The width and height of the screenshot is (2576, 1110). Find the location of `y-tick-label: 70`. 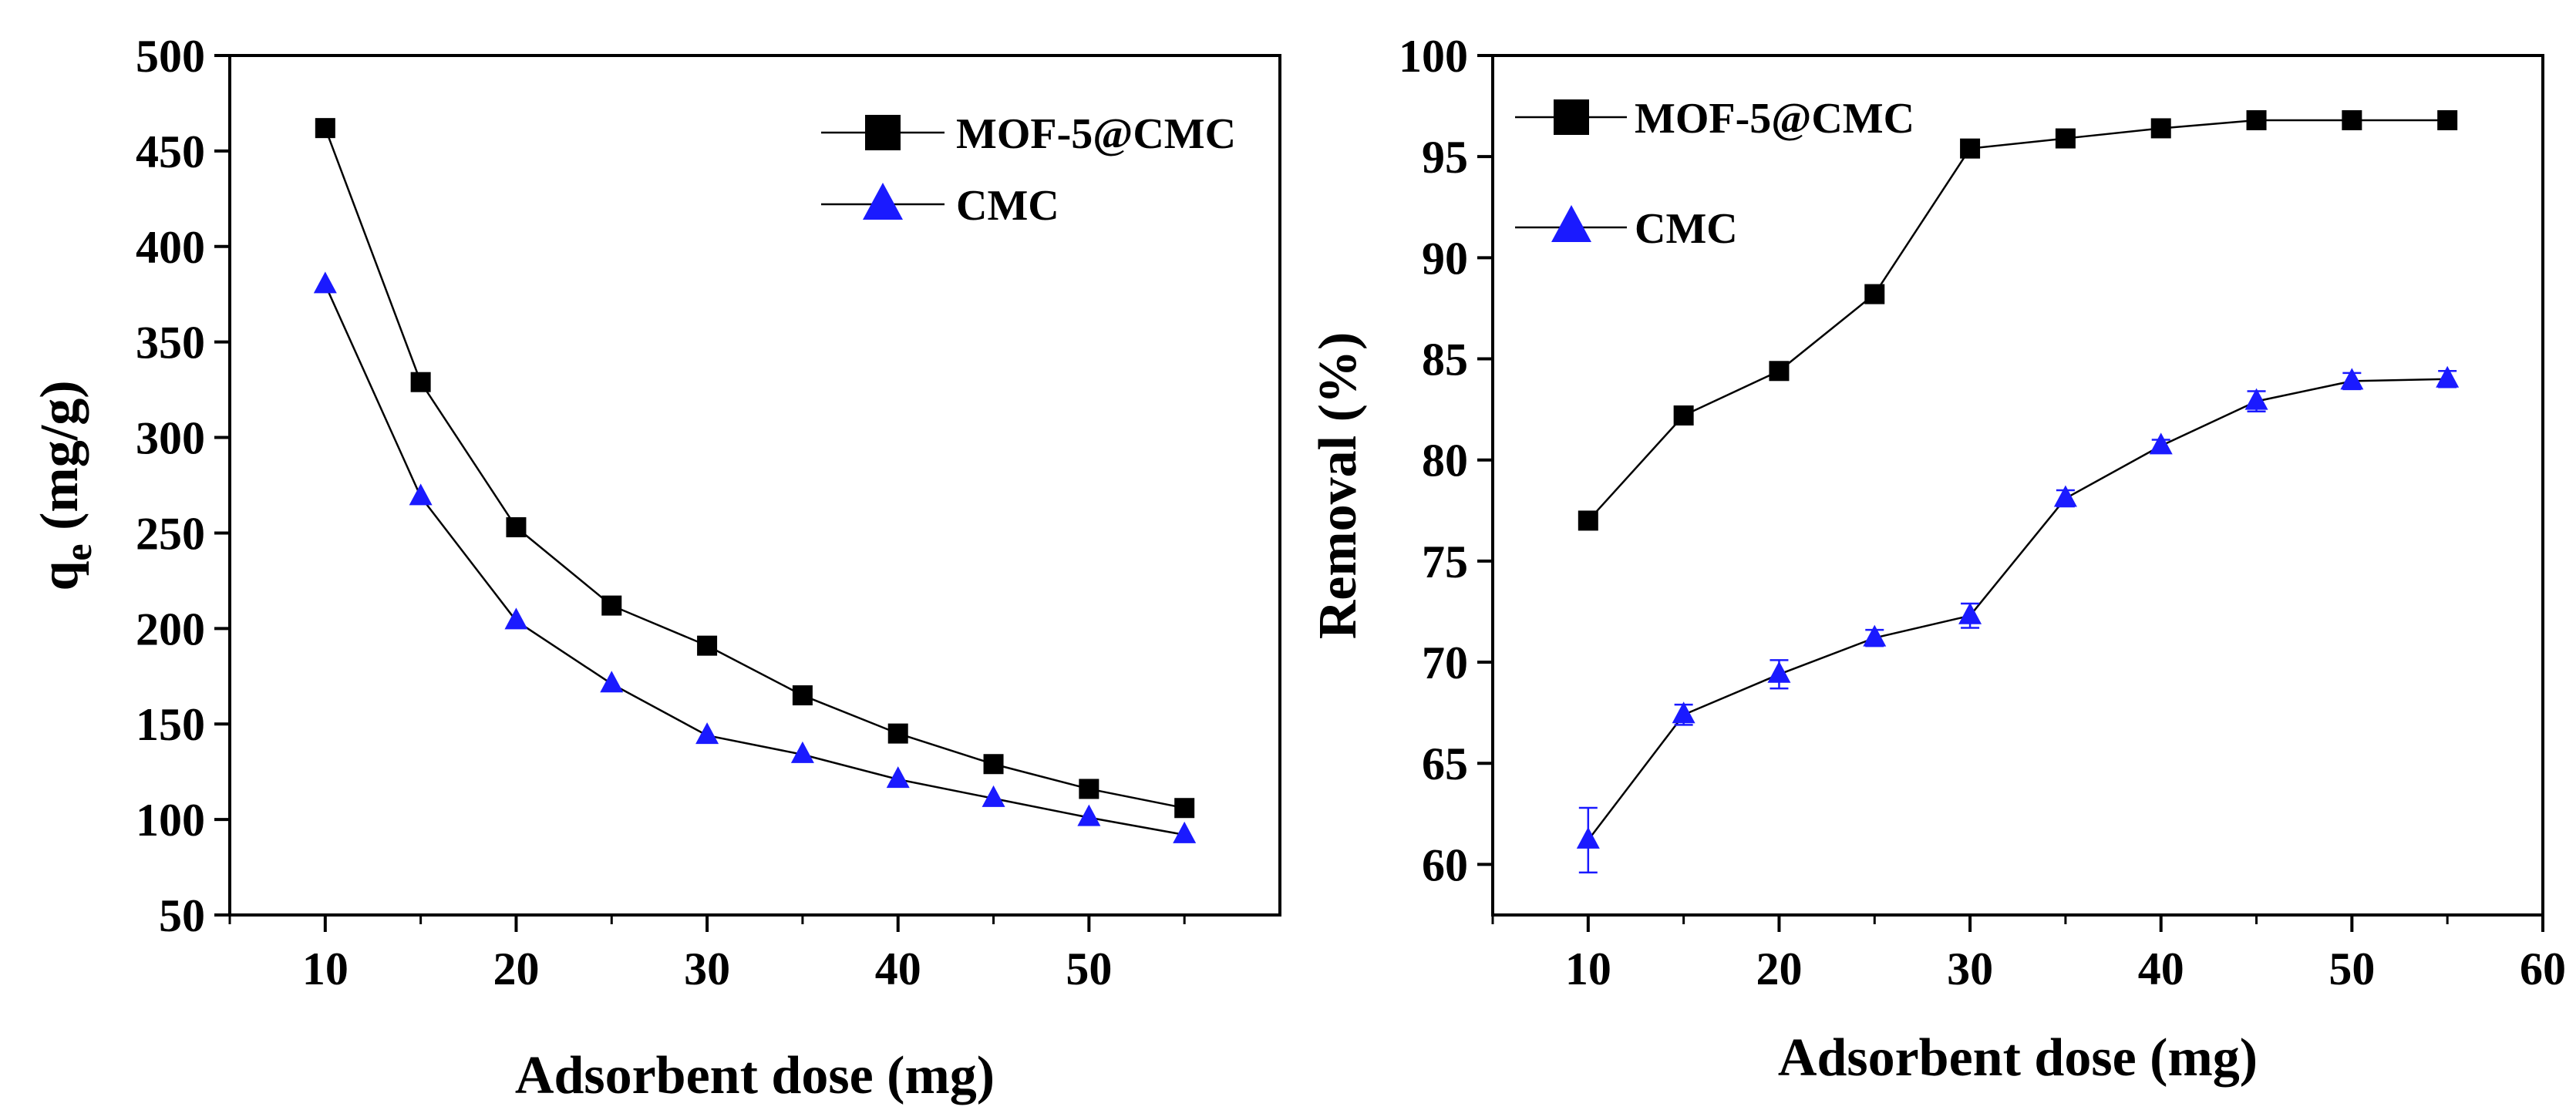

y-tick-label: 70 is located at coordinates (1445, 662).